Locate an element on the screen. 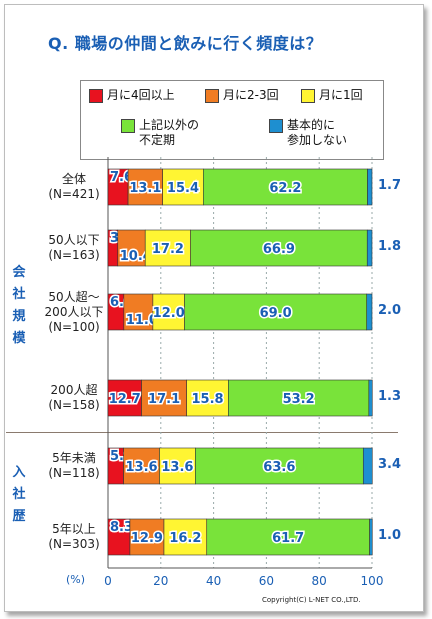  data-label: 12.0 is located at coordinates (169, 313).